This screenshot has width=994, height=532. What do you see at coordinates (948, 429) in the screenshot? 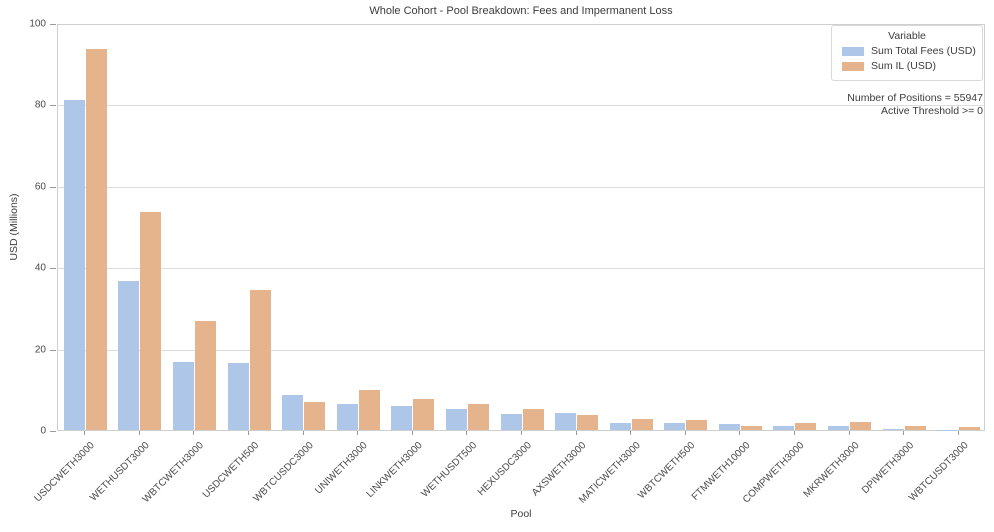
I see `bar-WBTCUSDT3000-fees` at bounding box center [948, 429].